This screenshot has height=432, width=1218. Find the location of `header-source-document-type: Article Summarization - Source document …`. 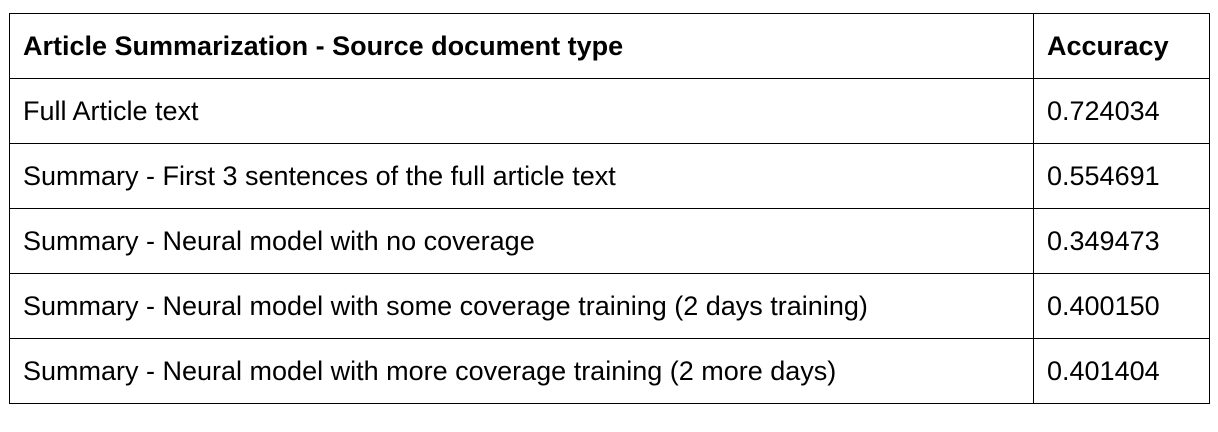

header-source-document-type: Article Summarization - Source document … is located at coordinates (521, 46).